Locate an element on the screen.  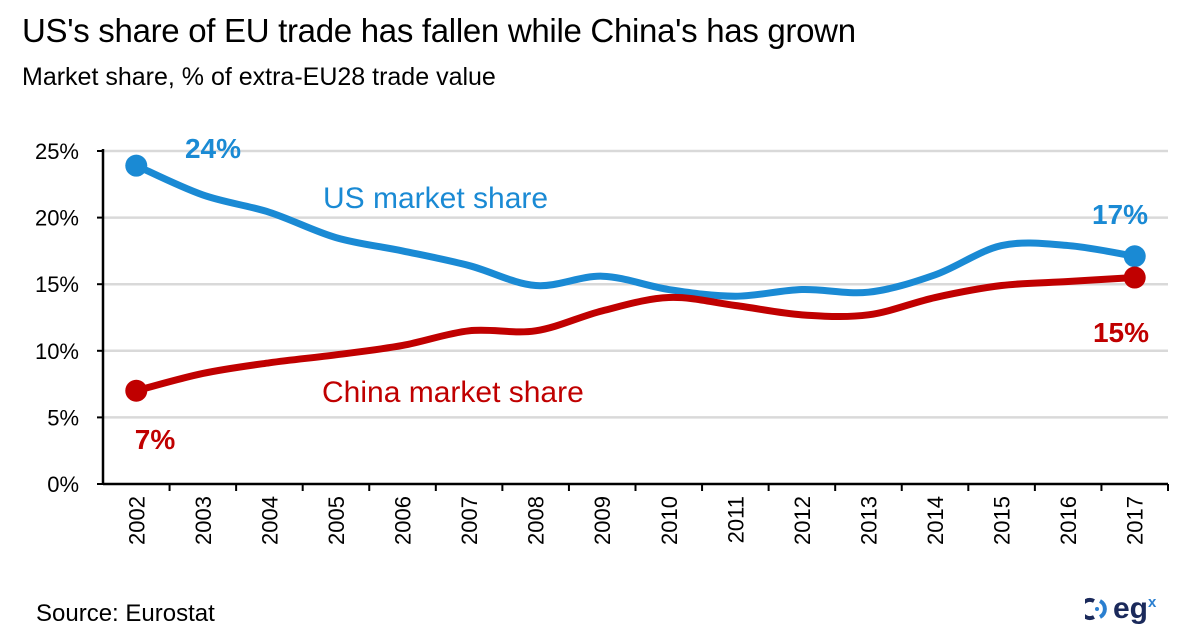
y-tick-label: 15% is located at coordinates (57, 284).